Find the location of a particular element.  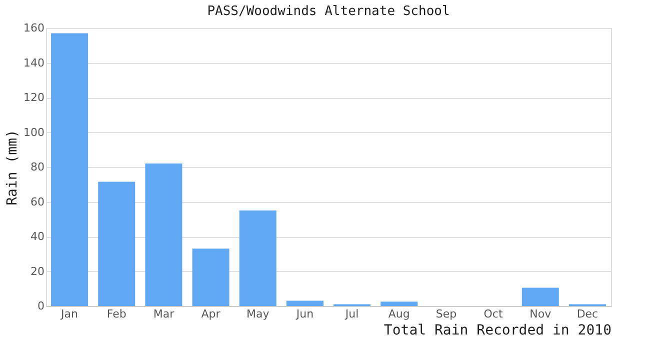

chart-title: PASS/Woodwinds Alternate School is located at coordinates (328, 11).